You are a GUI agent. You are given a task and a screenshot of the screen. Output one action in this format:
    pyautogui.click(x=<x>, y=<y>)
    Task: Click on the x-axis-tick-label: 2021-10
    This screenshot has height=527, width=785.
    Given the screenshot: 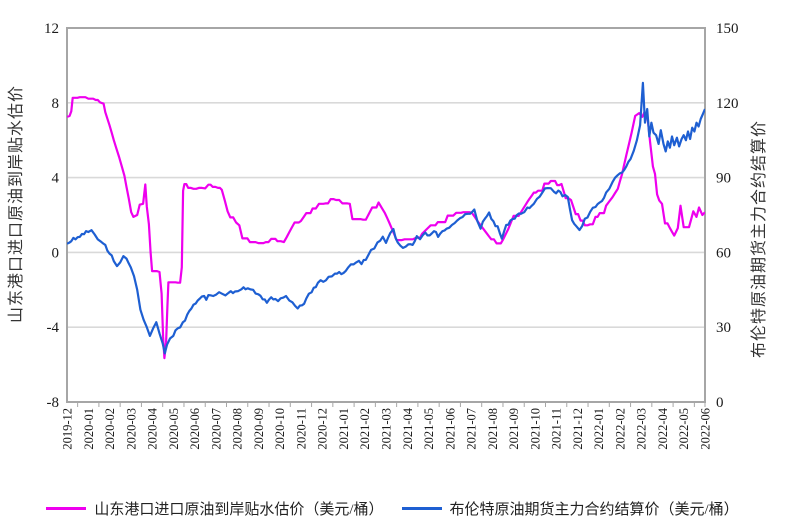 What is the action you would take?
    pyautogui.click(x=535, y=429)
    